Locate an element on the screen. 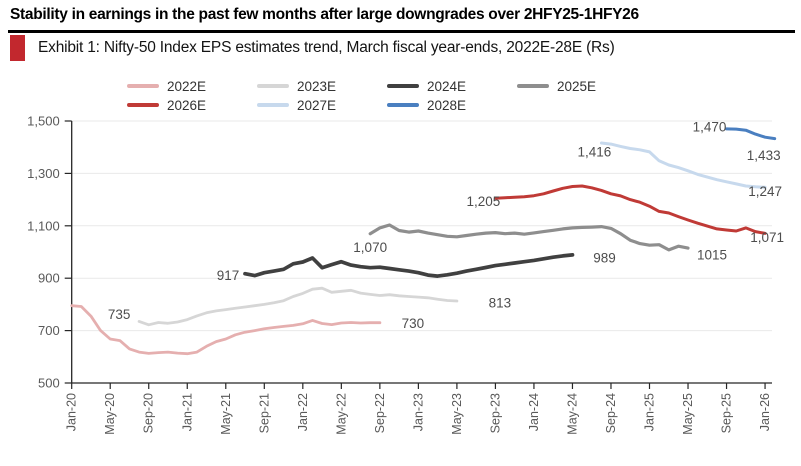 This screenshot has width=801, height=466. y-tick-label: 1,300 is located at coordinates (43, 173).